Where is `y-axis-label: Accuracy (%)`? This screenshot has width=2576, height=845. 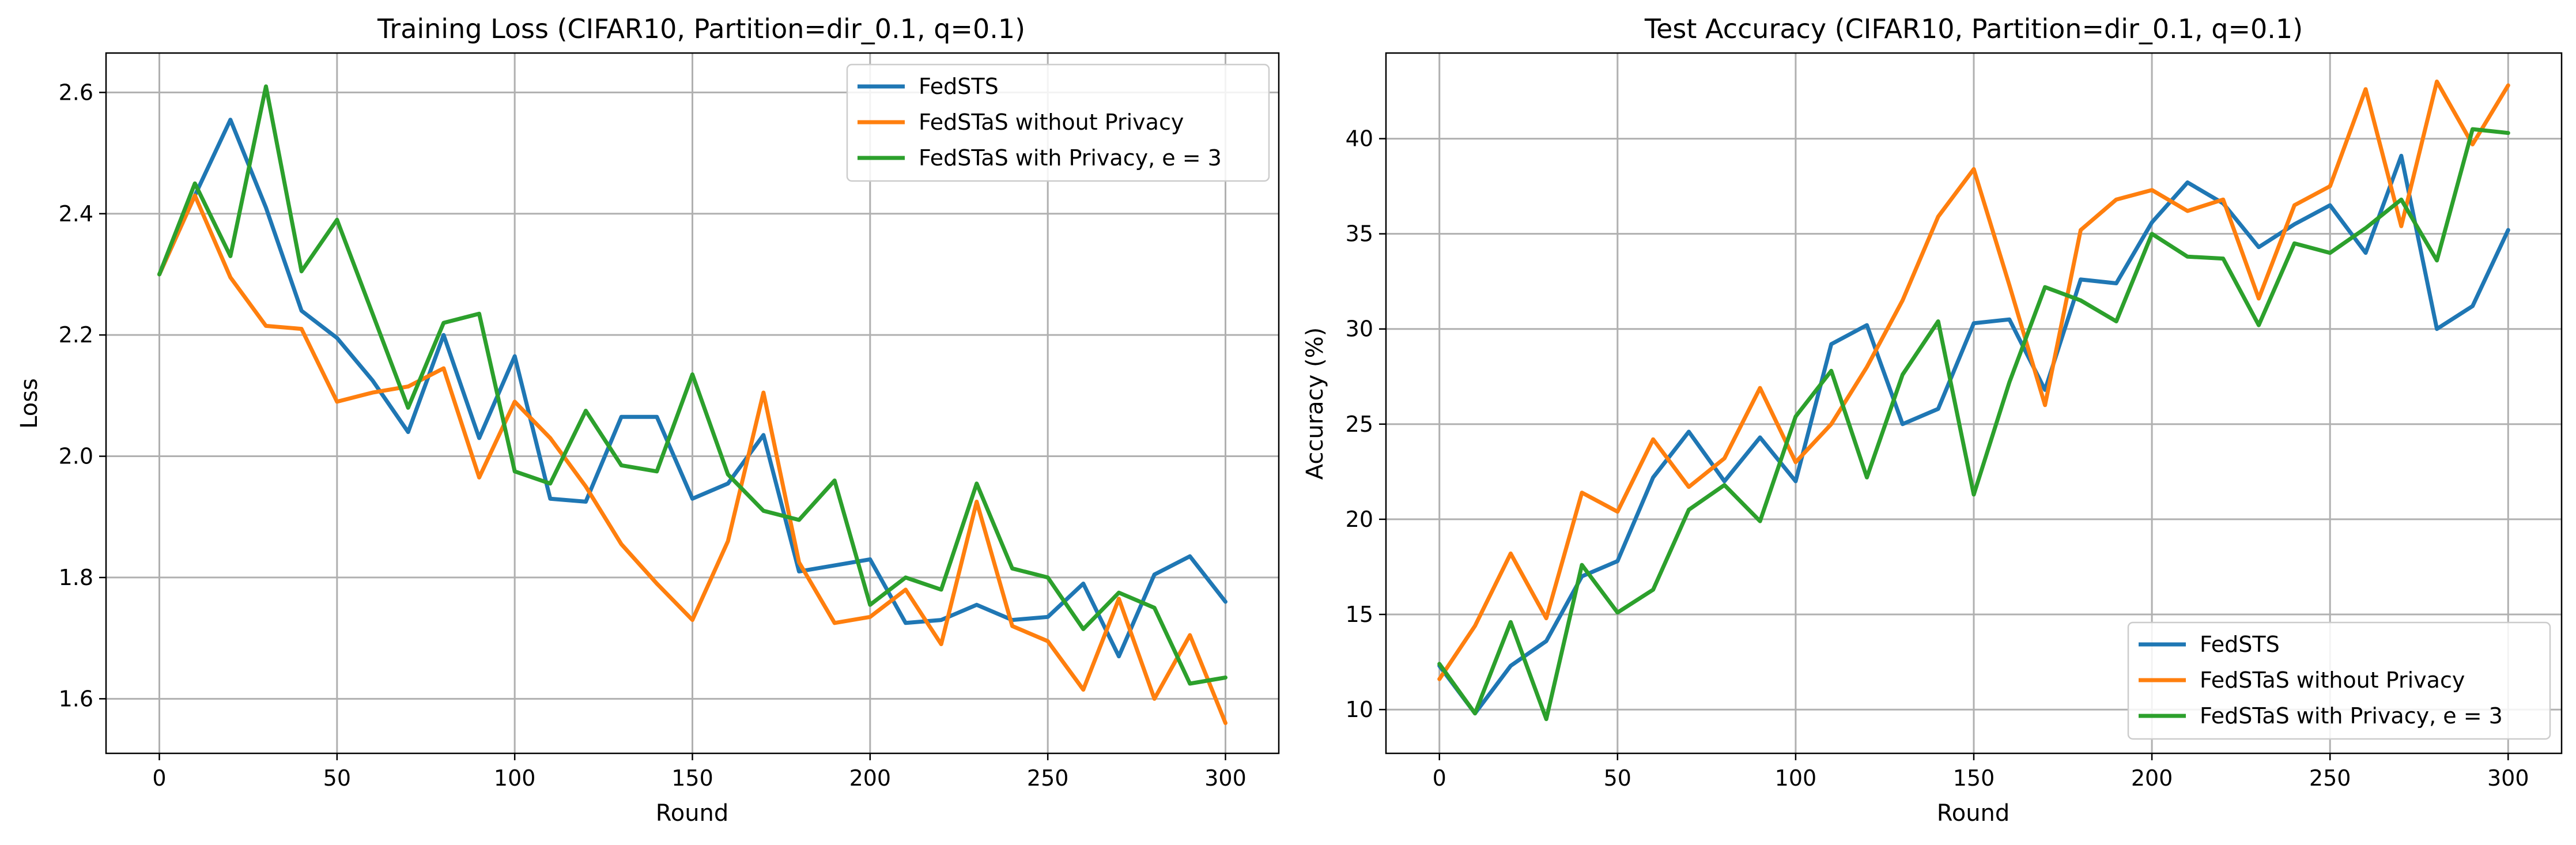
y-axis-label: Accuracy (%) is located at coordinates (1315, 403).